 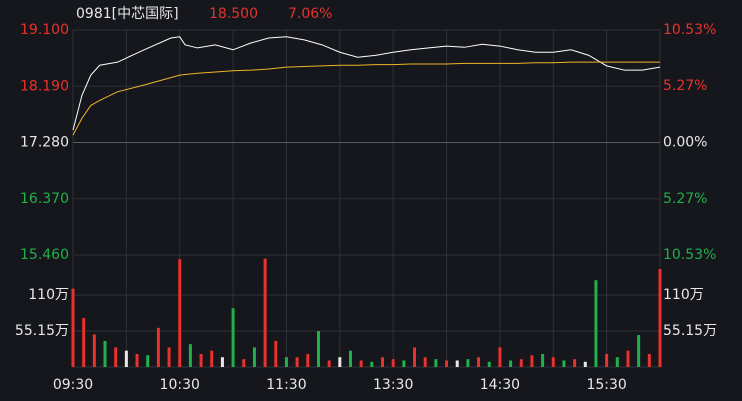 I want to click on y-tick-label: 15.460, so click(x=44, y=255).